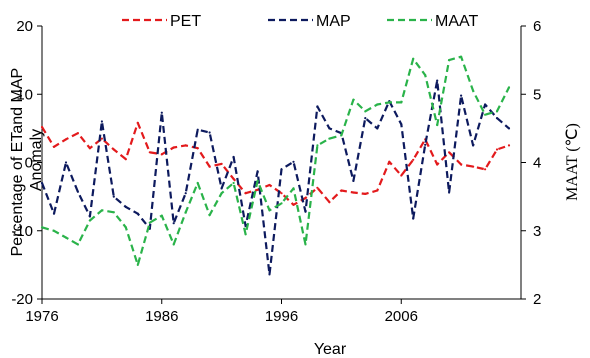 The width and height of the screenshot is (590, 358). Describe the element at coordinates (456, 21) in the screenshot. I see `legend-label-maat: MAAT` at that location.